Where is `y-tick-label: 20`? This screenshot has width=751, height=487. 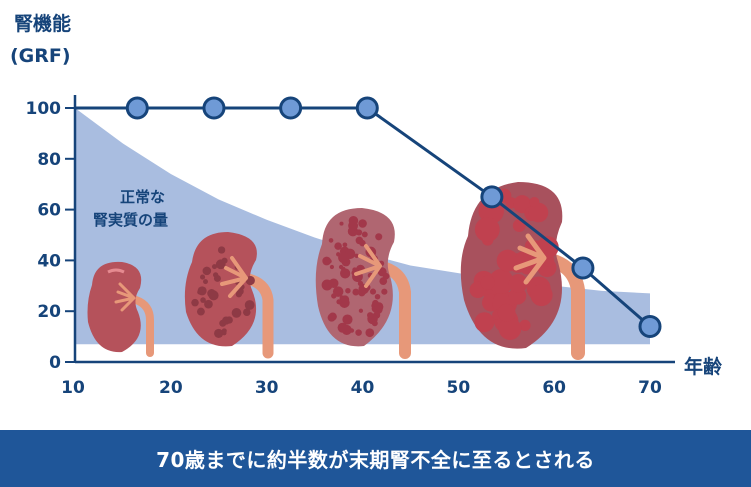
y-tick-label: 20 is located at coordinates (49, 312).